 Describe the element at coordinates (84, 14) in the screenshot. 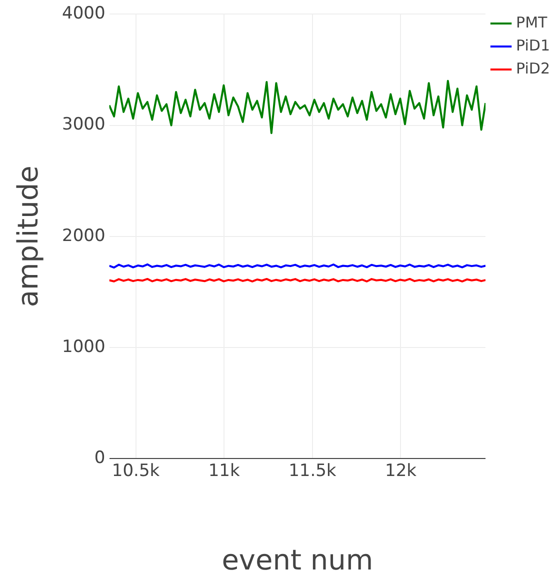

I see `y-tick-label: 4000` at that location.